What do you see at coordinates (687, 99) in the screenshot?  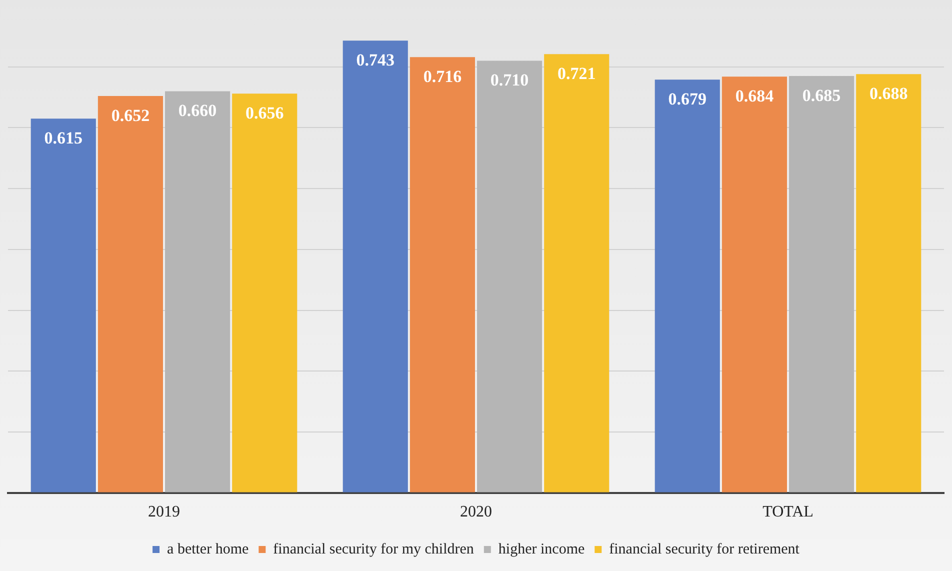 I see `data-label: 0.679` at bounding box center [687, 99].